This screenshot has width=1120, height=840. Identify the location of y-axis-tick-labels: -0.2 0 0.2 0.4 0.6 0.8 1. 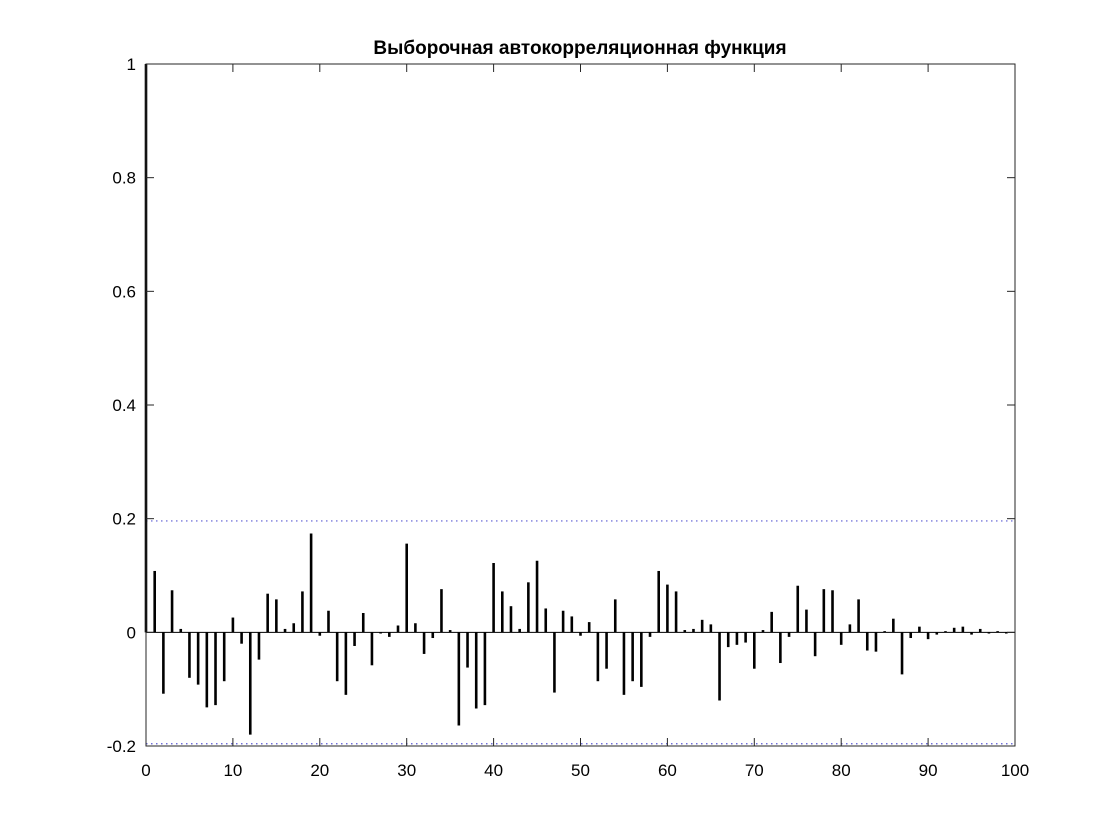
(121, 405).